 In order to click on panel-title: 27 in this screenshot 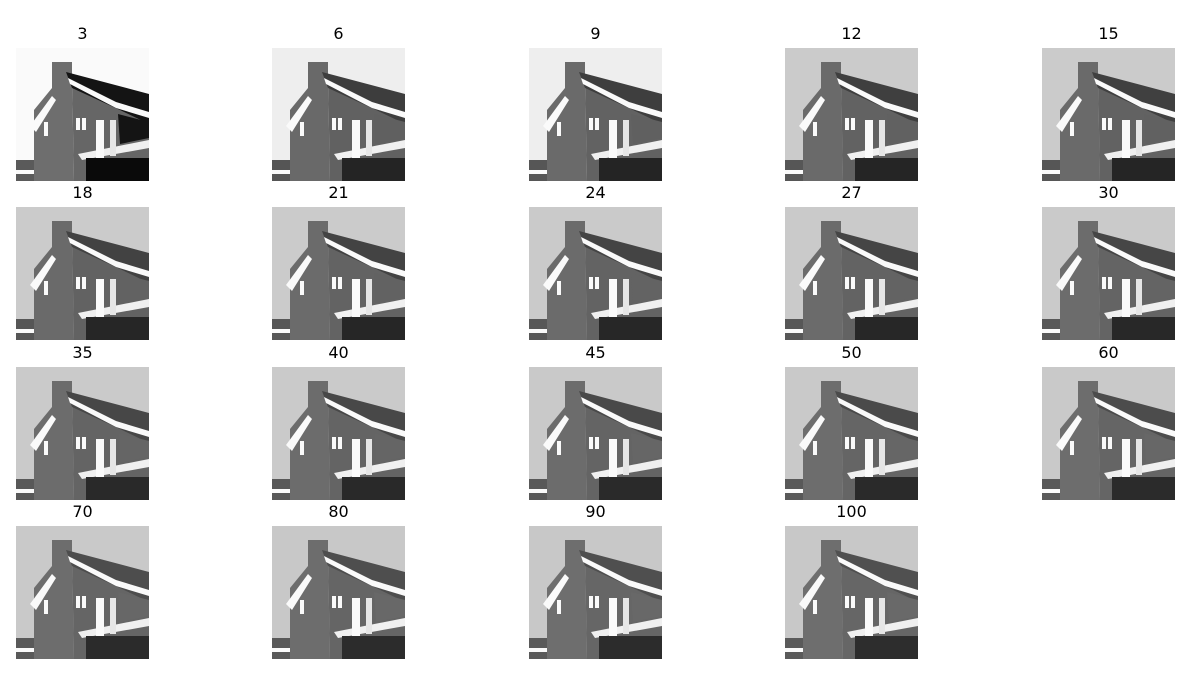, I will do `click(851, 192)`.